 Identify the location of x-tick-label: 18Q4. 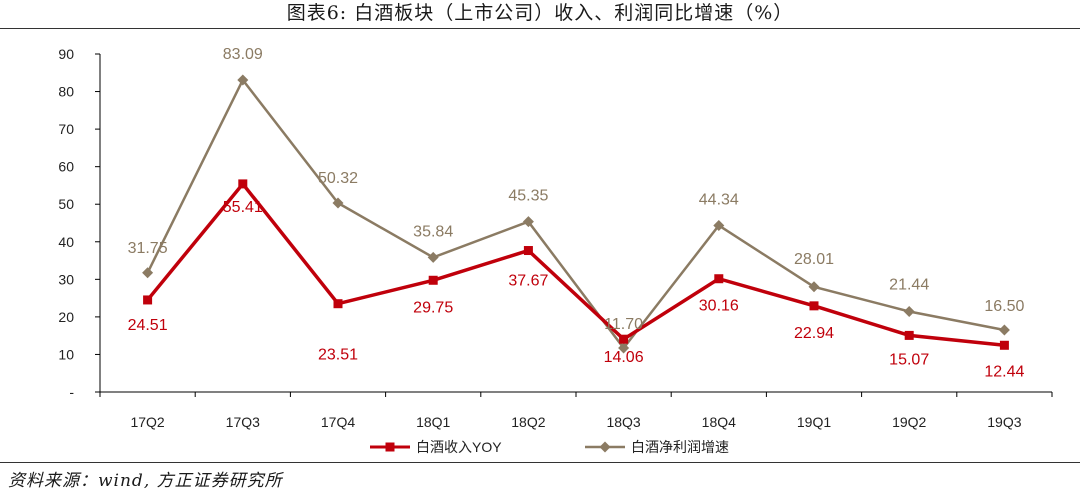
(719, 422).